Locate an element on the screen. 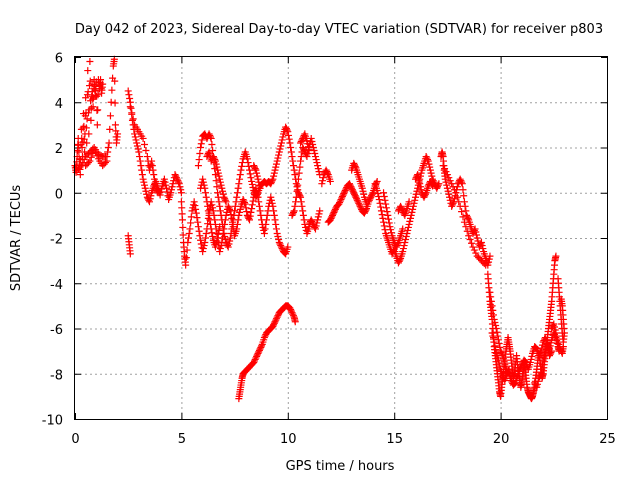  x-tick-label: 0 is located at coordinates (75, 439).